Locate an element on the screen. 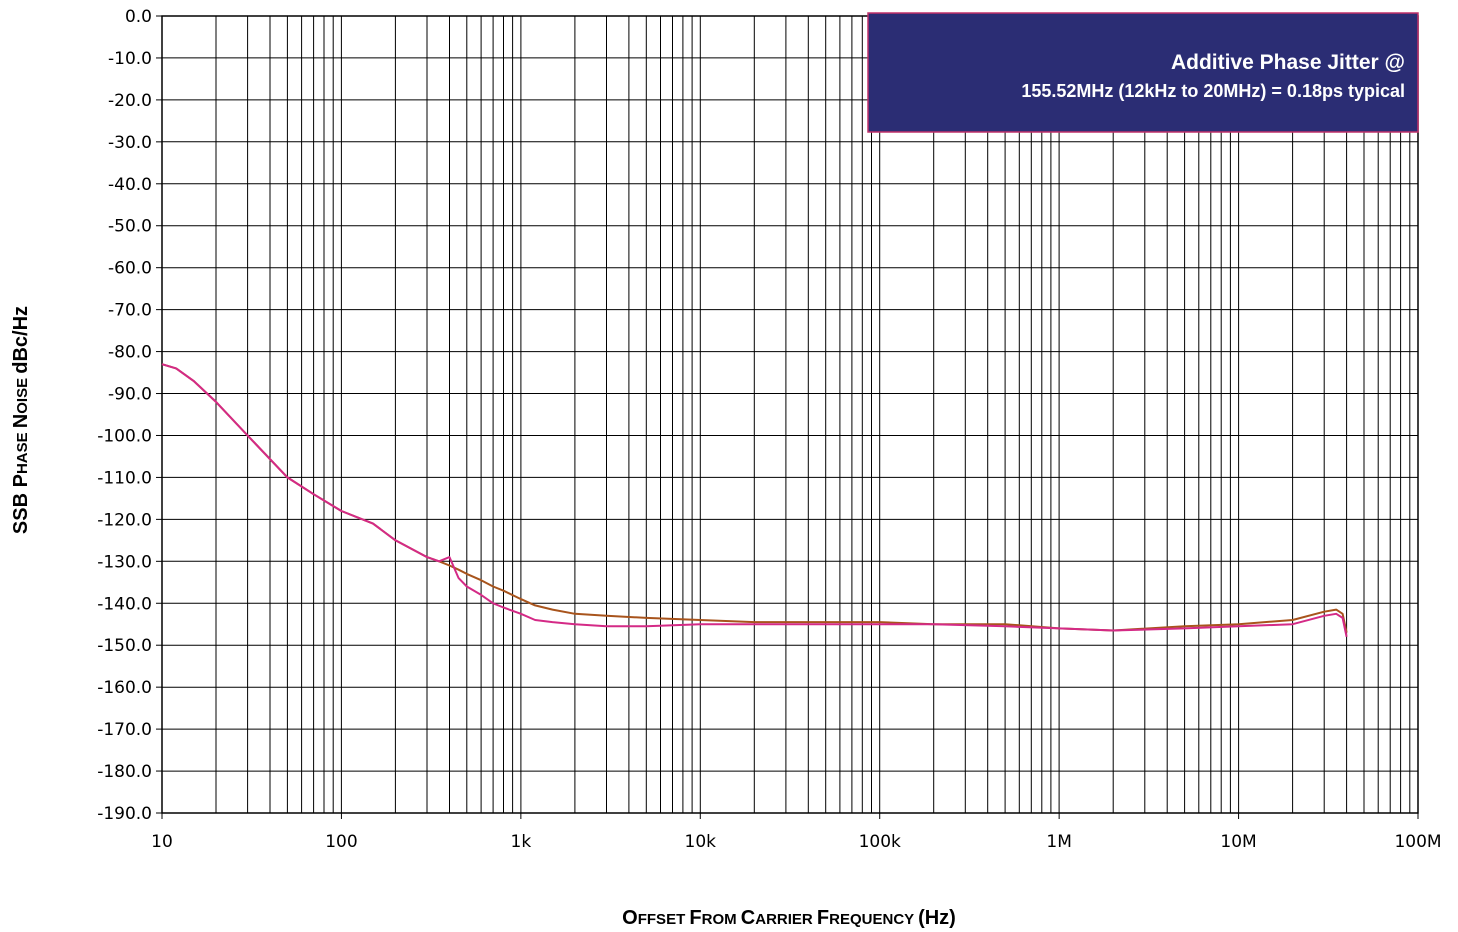 This screenshot has width=1458, height=932. y-tick-label: -10.0 is located at coordinates (130, 59).